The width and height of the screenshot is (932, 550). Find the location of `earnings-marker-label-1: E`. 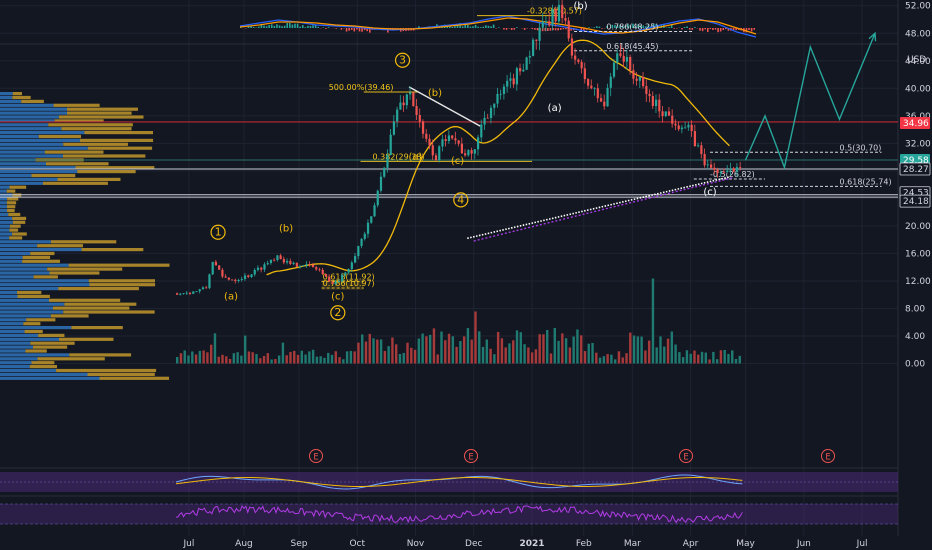

earnings-marker-label-1: E is located at coordinates (470, 458).